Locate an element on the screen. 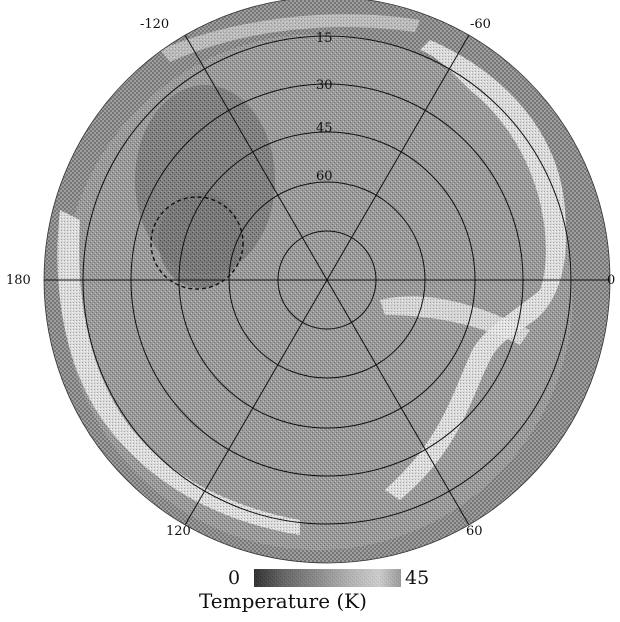 The width and height of the screenshot is (620, 622). lon-label-bottom-left: 120 is located at coordinates (178, 531).